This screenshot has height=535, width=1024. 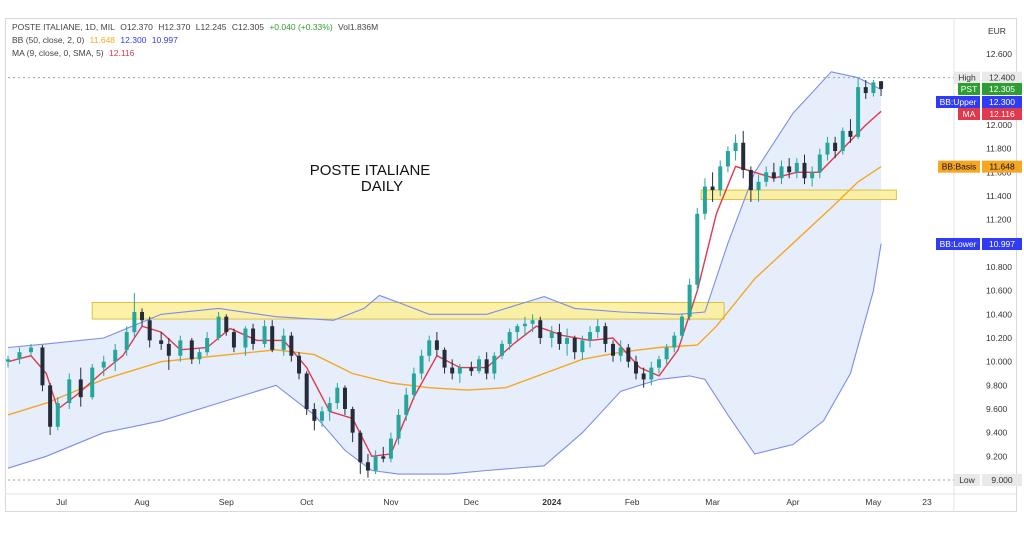 I want to click on currency-label: EUR, so click(x=997, y=31).